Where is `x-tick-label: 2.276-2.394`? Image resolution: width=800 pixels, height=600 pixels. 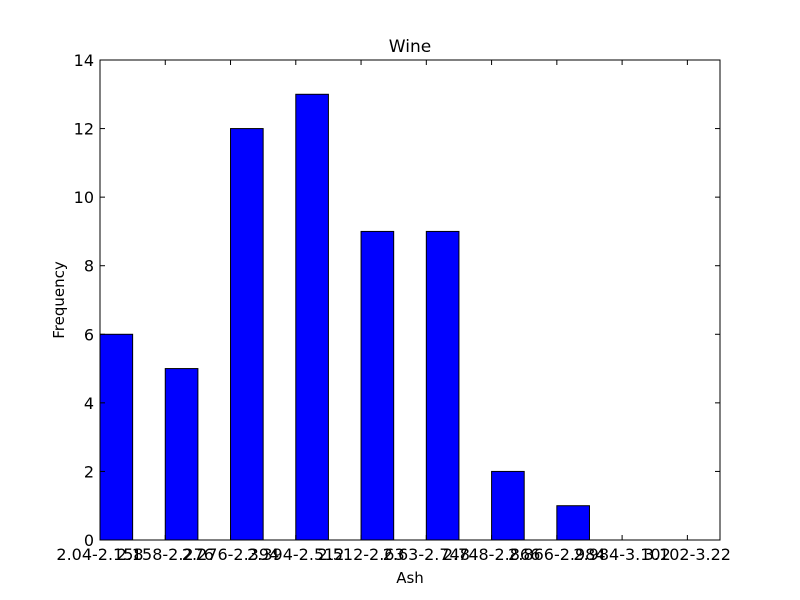 x-tick-label: 2.276-2.394 is located at coordinates (230, 554).